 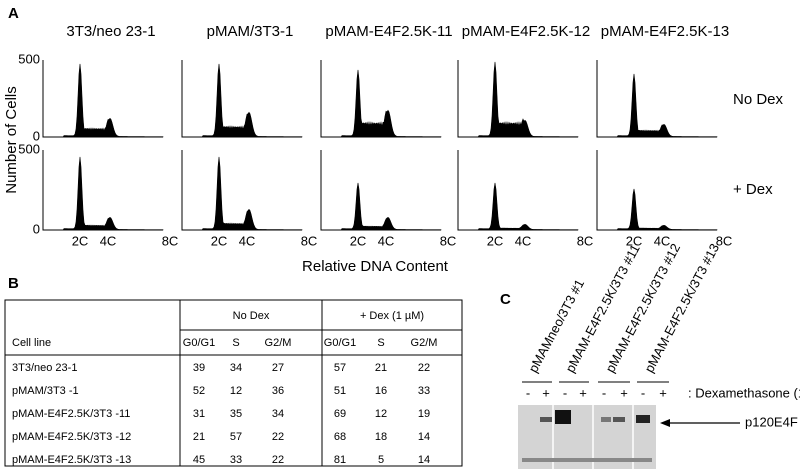 What do you see at coordinates (13, 13) in the screenshot?
I see `panel-label: A` at bounding box center [13, 13].